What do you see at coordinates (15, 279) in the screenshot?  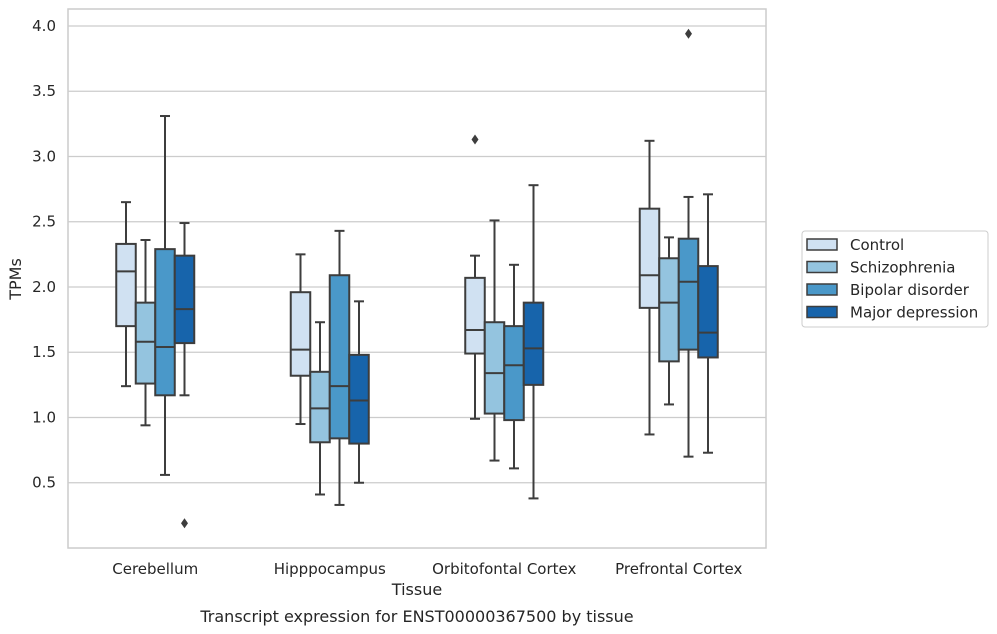 I see `y-axis-label: TPMs` at bounding box center [15, 279].